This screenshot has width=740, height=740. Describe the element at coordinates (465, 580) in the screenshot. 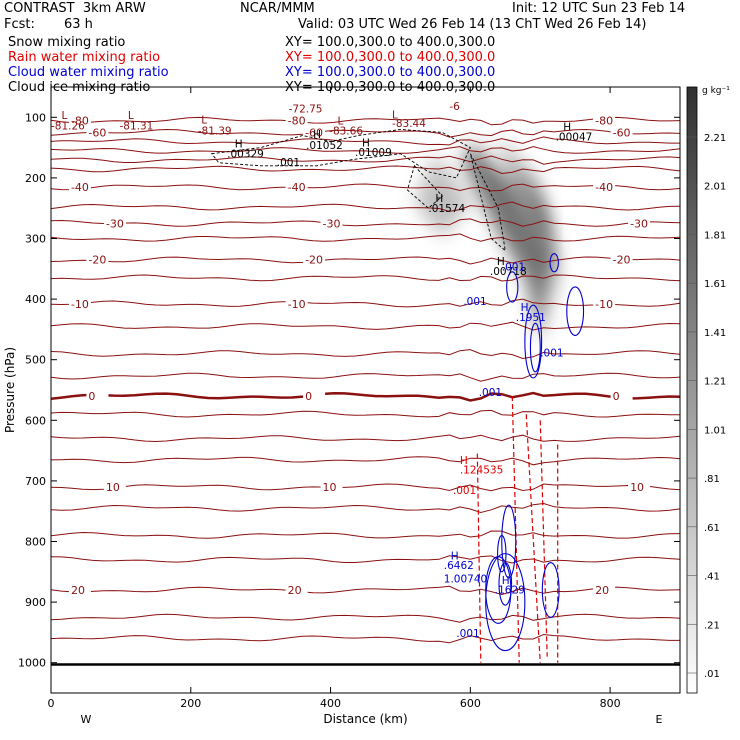

I see `extremum-label: 1.00740` at that location.